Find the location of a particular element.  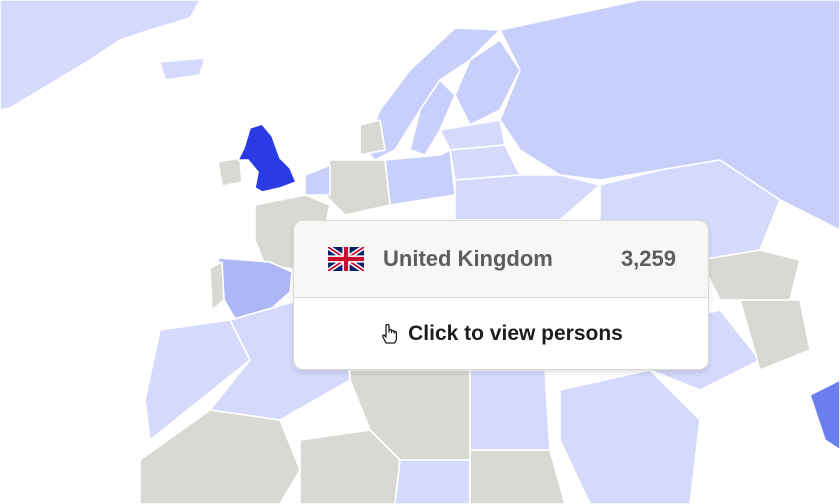

view-persons-button: Click to view persons is located at coordinates (501, 333).